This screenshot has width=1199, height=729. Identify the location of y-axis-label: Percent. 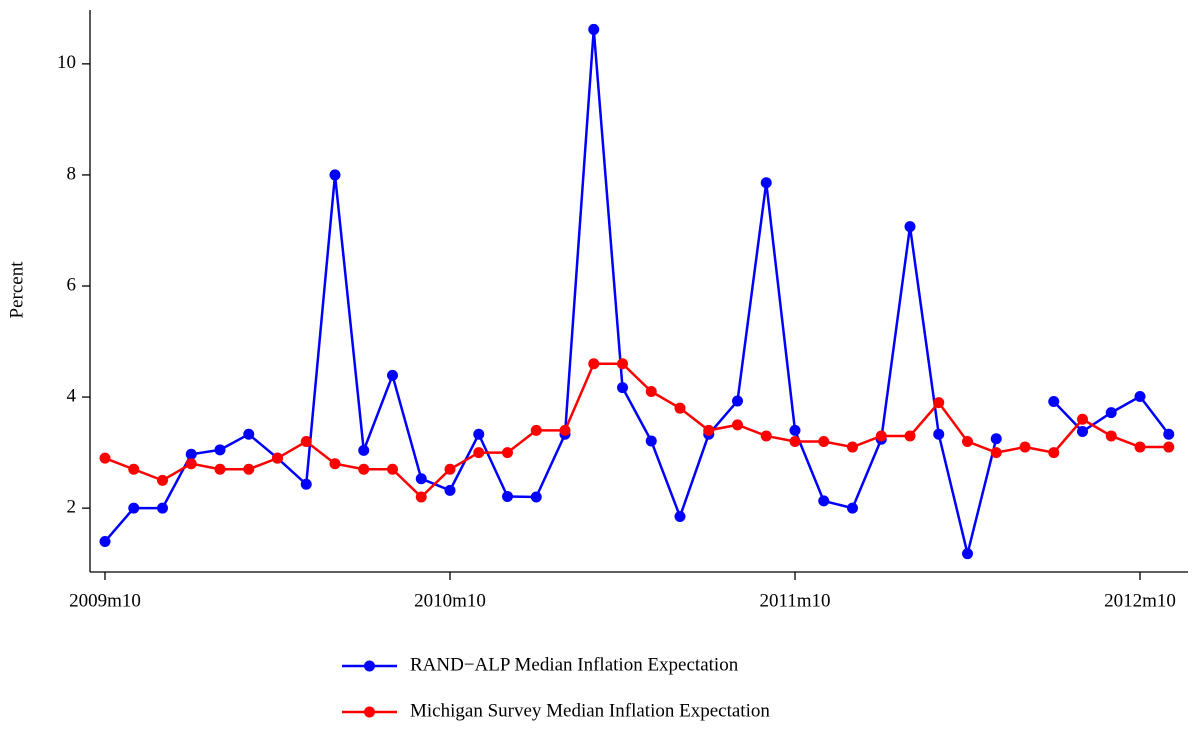
(16, 290).